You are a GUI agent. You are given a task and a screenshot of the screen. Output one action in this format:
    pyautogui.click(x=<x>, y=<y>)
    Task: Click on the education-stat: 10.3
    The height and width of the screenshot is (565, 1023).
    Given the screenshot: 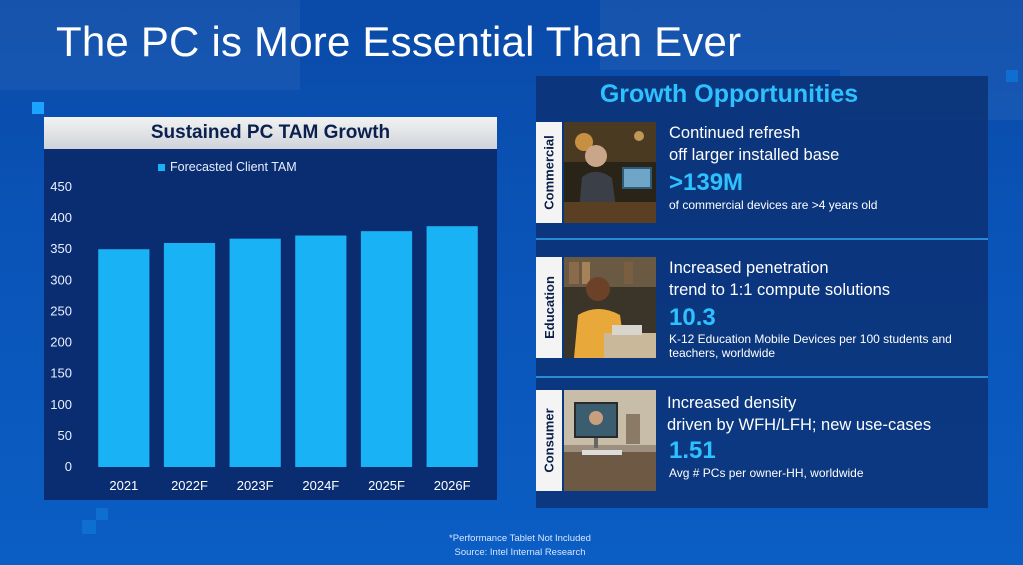 What is the action you would take?
    pyautogui.click(x=692, y=317)
    